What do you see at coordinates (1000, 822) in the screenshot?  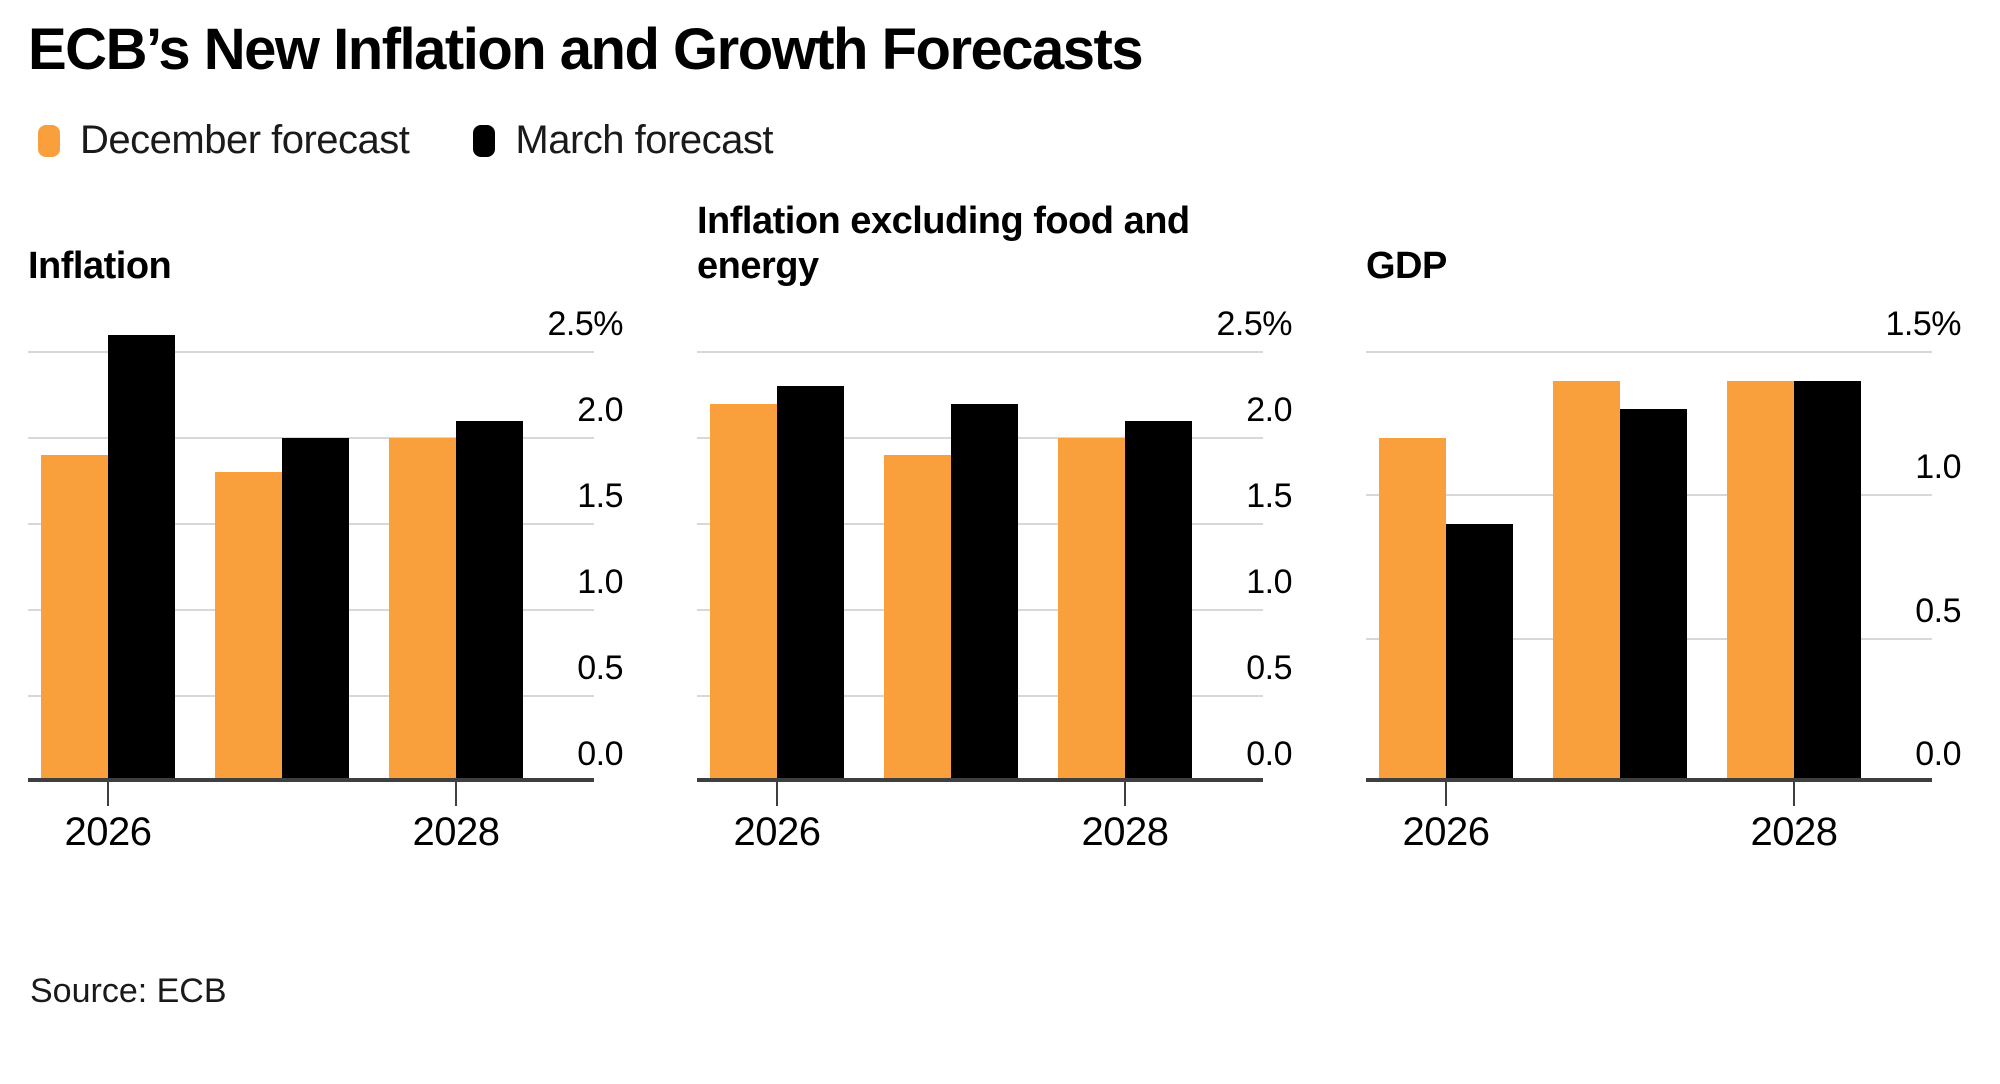 I see `x-axis-inflation-excluding-food-and: 2026 2028` at bounding box center [1000, 822].